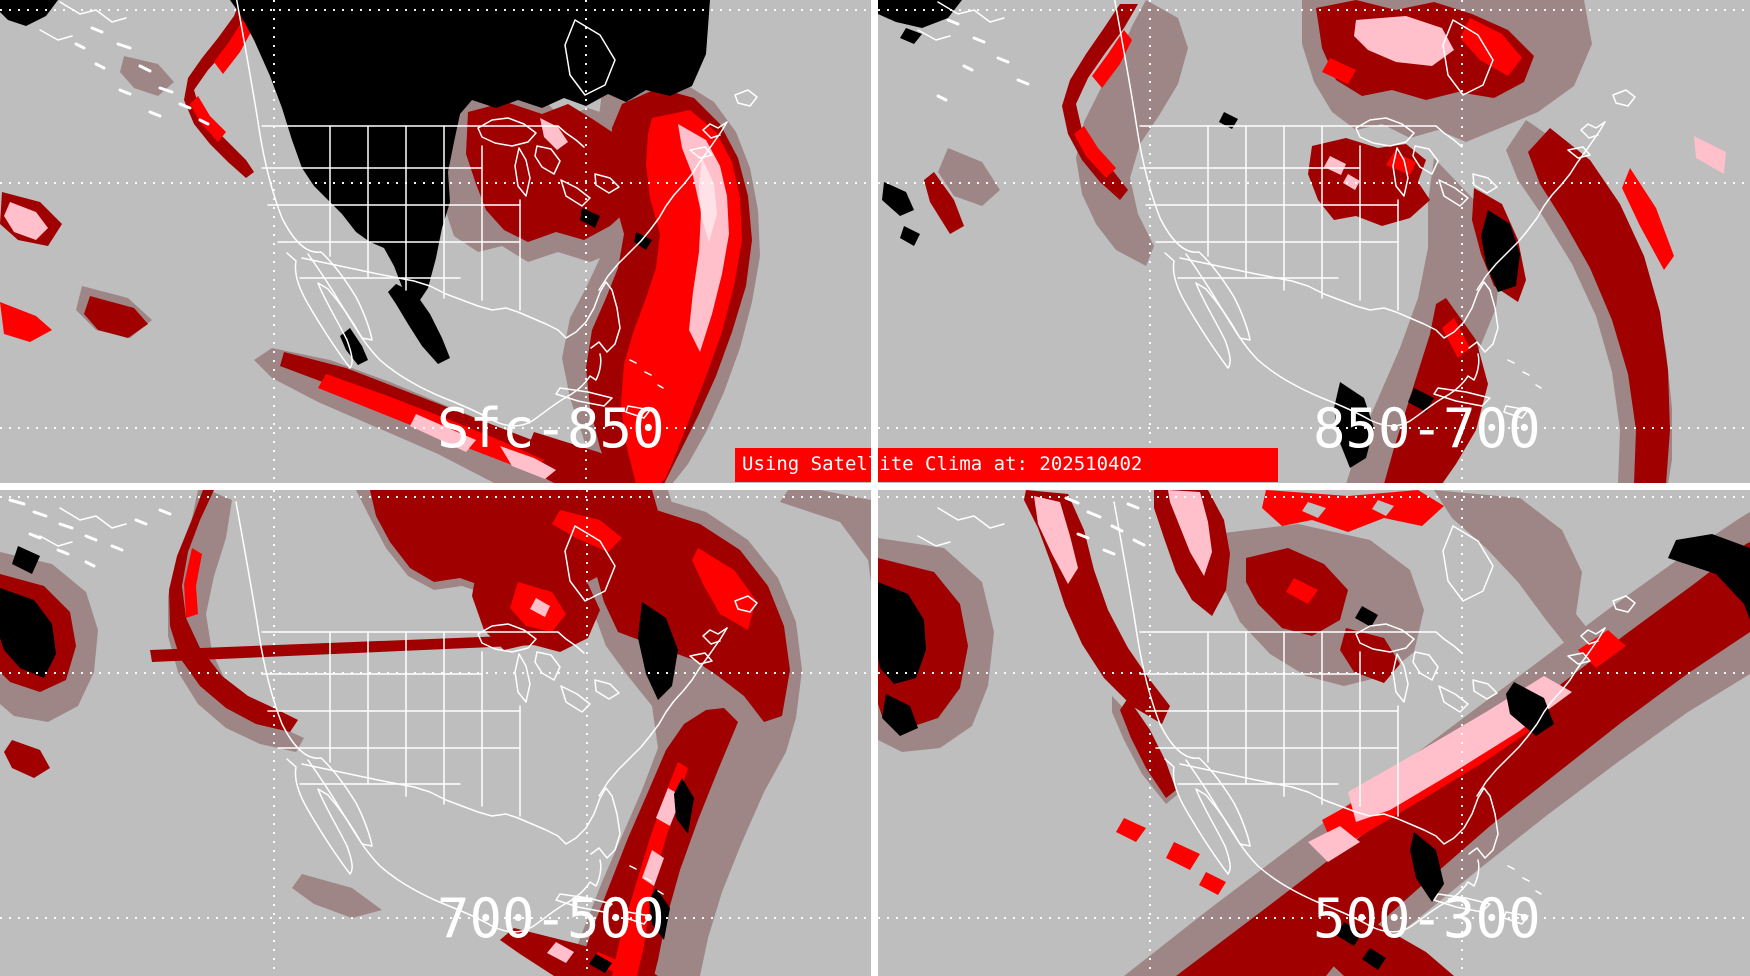 The width and height of the screenshot is (1750, 976). What do you see at coordinates (551, 918) in the screenshot?
I see `panel-label-700-500: 700-500` at bounding box center [551, 918].